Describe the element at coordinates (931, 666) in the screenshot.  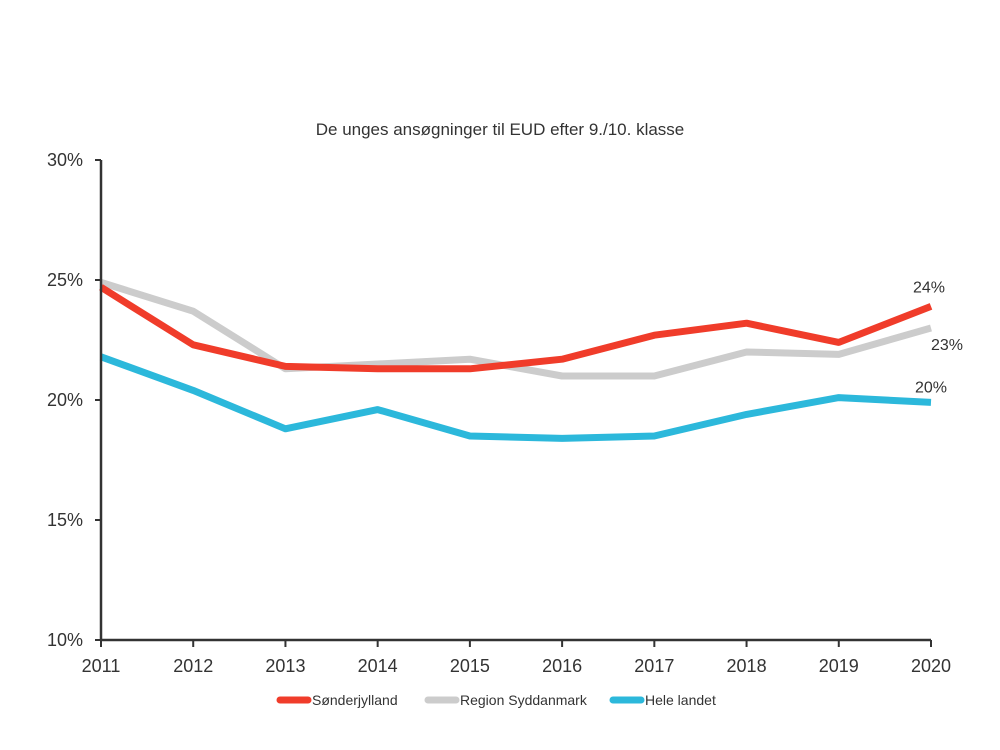
I see `x-tick-label: 2020` at that location.